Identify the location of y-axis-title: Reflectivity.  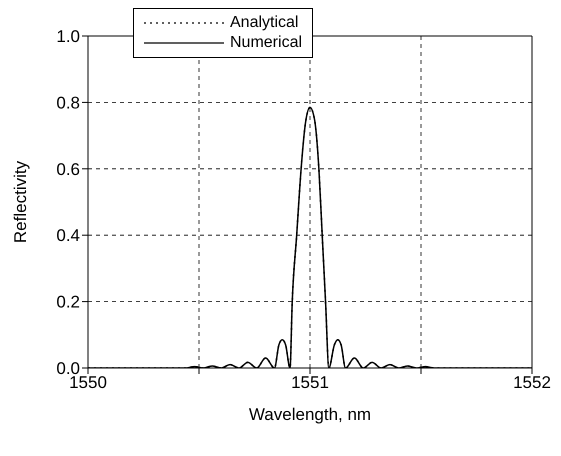
(20, 202).